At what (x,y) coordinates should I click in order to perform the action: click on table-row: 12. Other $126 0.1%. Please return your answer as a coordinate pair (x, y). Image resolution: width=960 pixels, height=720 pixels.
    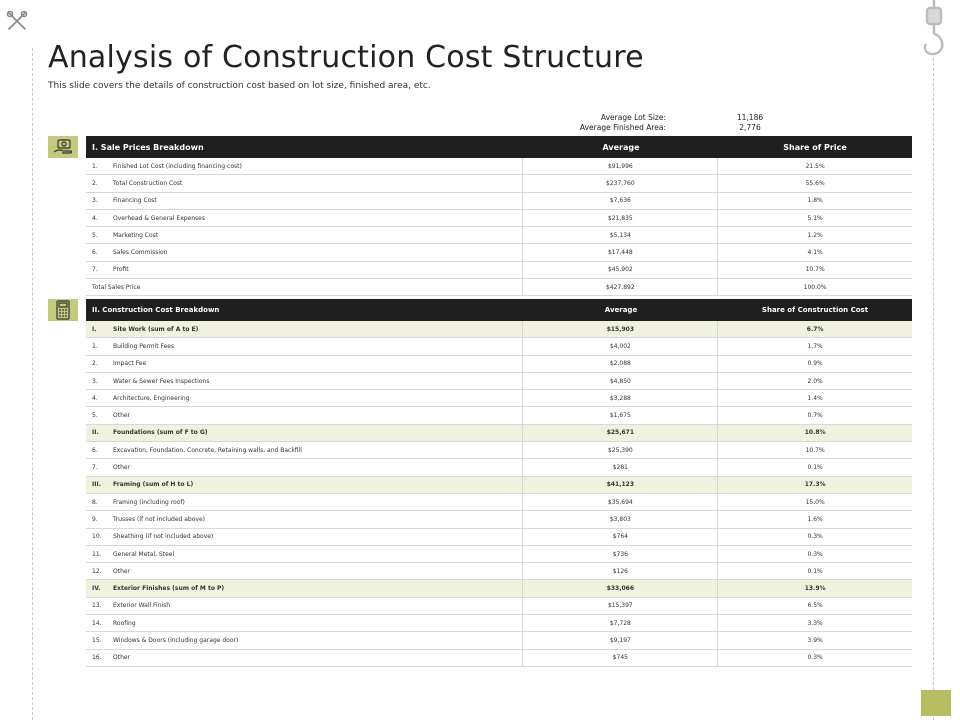
    Looking at the image, I should click on (499, 572).